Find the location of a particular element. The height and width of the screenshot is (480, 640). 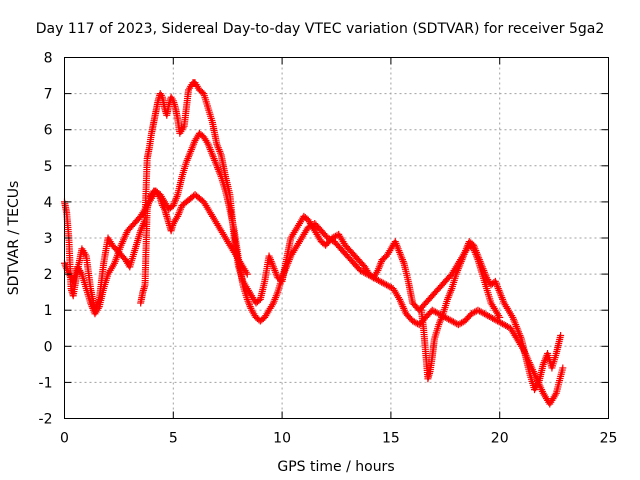

y-tick-label: 6 is located at coordinates (48, 131).